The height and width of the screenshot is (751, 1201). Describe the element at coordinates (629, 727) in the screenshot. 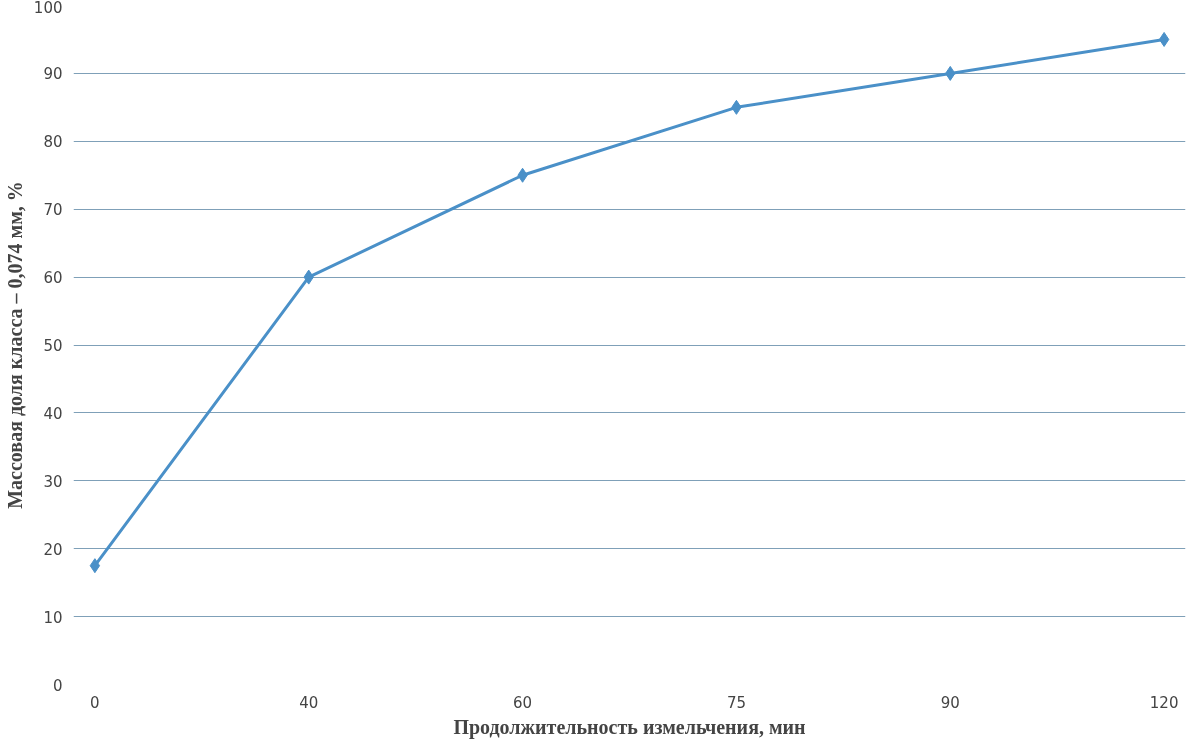

I see `x-axis-title: Продолжительность измельчения, мин` at that location.